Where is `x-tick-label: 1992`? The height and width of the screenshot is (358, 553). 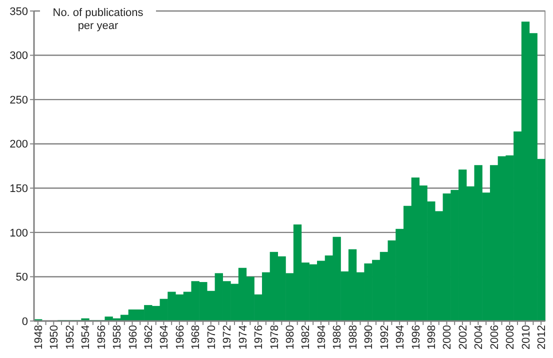
x-tick-label: 1992 is located at coordinates (384, 337).